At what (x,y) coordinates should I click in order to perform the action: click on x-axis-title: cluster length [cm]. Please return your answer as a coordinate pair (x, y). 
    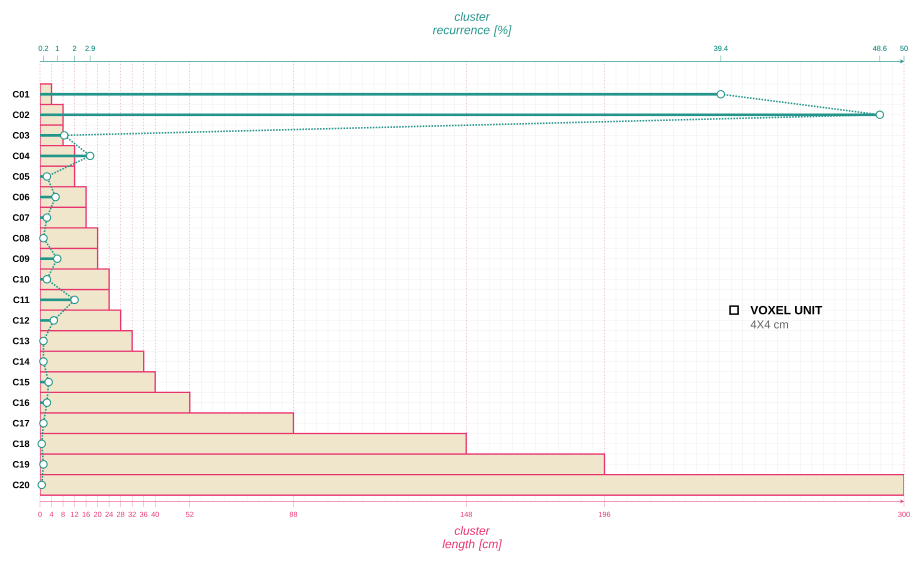
    Looking at the image, I should click on (472, 538).